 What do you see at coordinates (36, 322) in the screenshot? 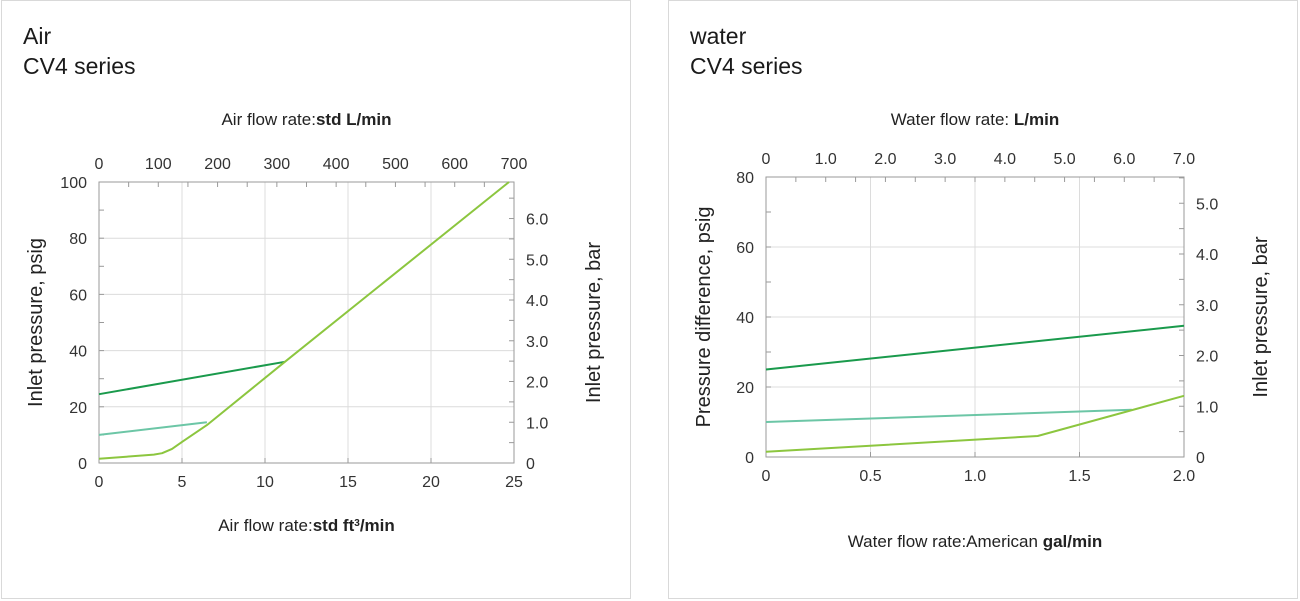
I see `left-axis-label: Inlet pressure, psig` at bounding box center [36, 322].